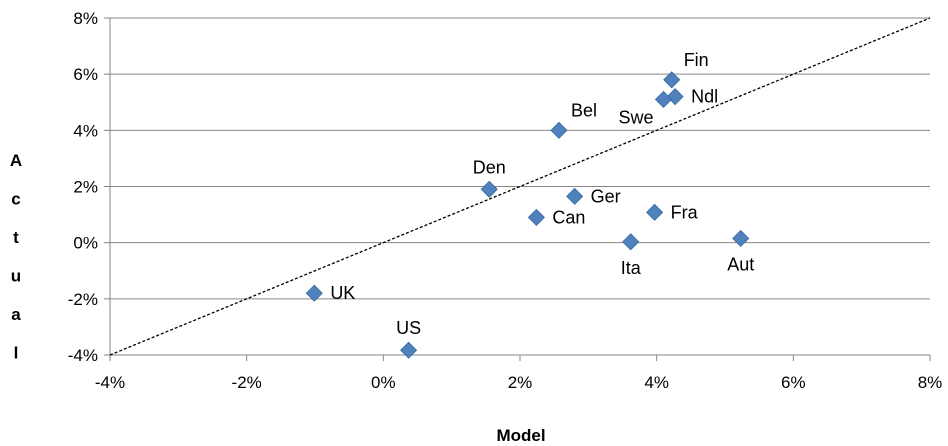  What do you see at coordinates (85, 130) in the screenshot?
I see `y-tick-label-4: 4%` at bounding box center [85, 130].